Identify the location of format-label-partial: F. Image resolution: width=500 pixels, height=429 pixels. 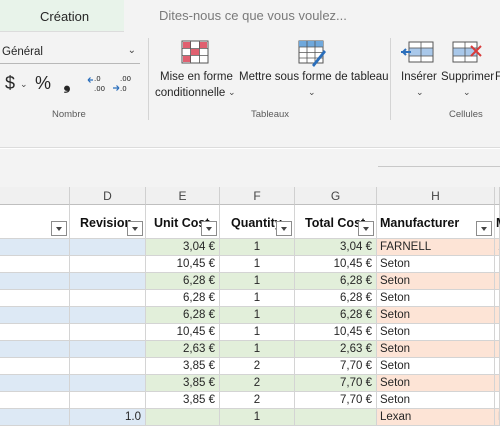
(497, 77).